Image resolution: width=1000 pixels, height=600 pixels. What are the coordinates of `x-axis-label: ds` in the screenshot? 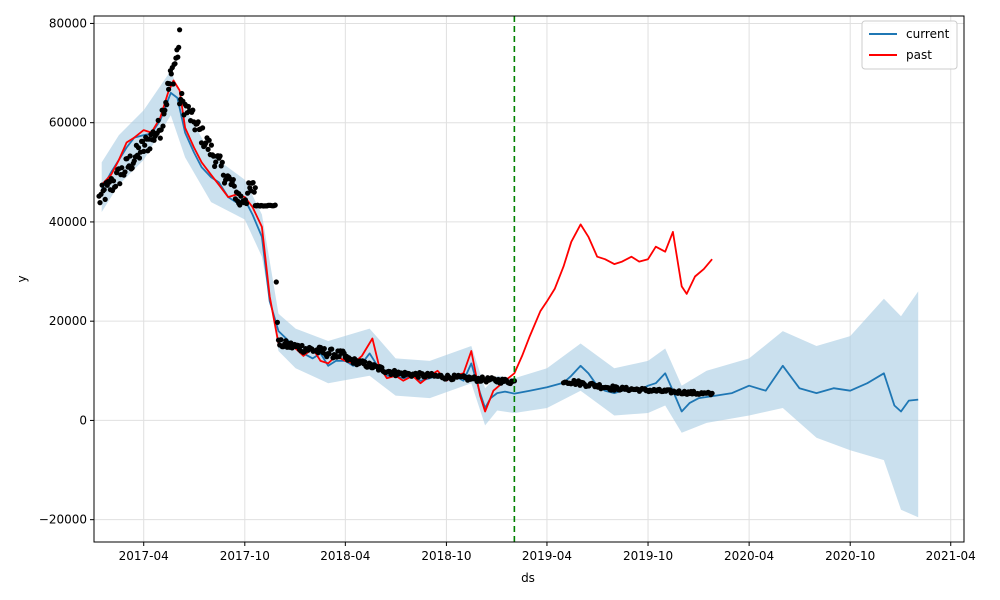 It's located at (528, 578).